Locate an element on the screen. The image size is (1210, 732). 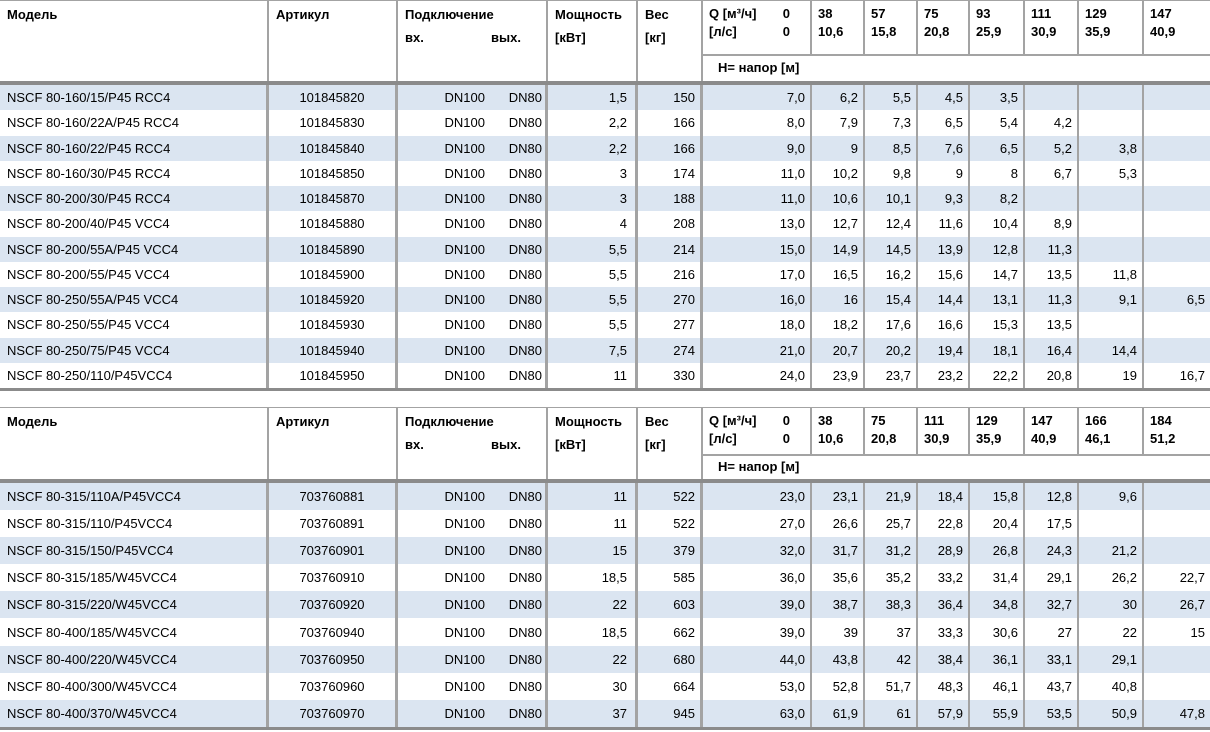
power-cell: 11 is located at coordinates (593, 497).